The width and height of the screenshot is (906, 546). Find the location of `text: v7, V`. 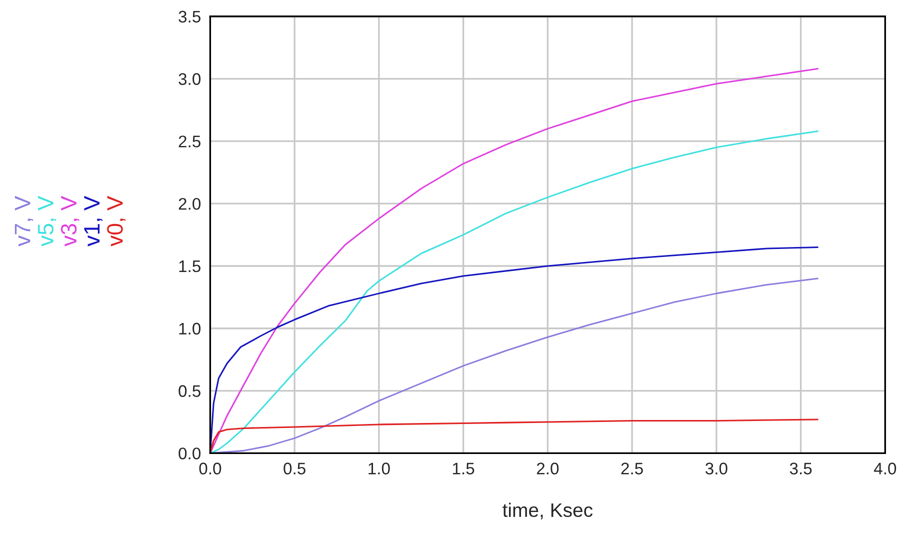

text: v7, V is located at coordinates (24, 221).